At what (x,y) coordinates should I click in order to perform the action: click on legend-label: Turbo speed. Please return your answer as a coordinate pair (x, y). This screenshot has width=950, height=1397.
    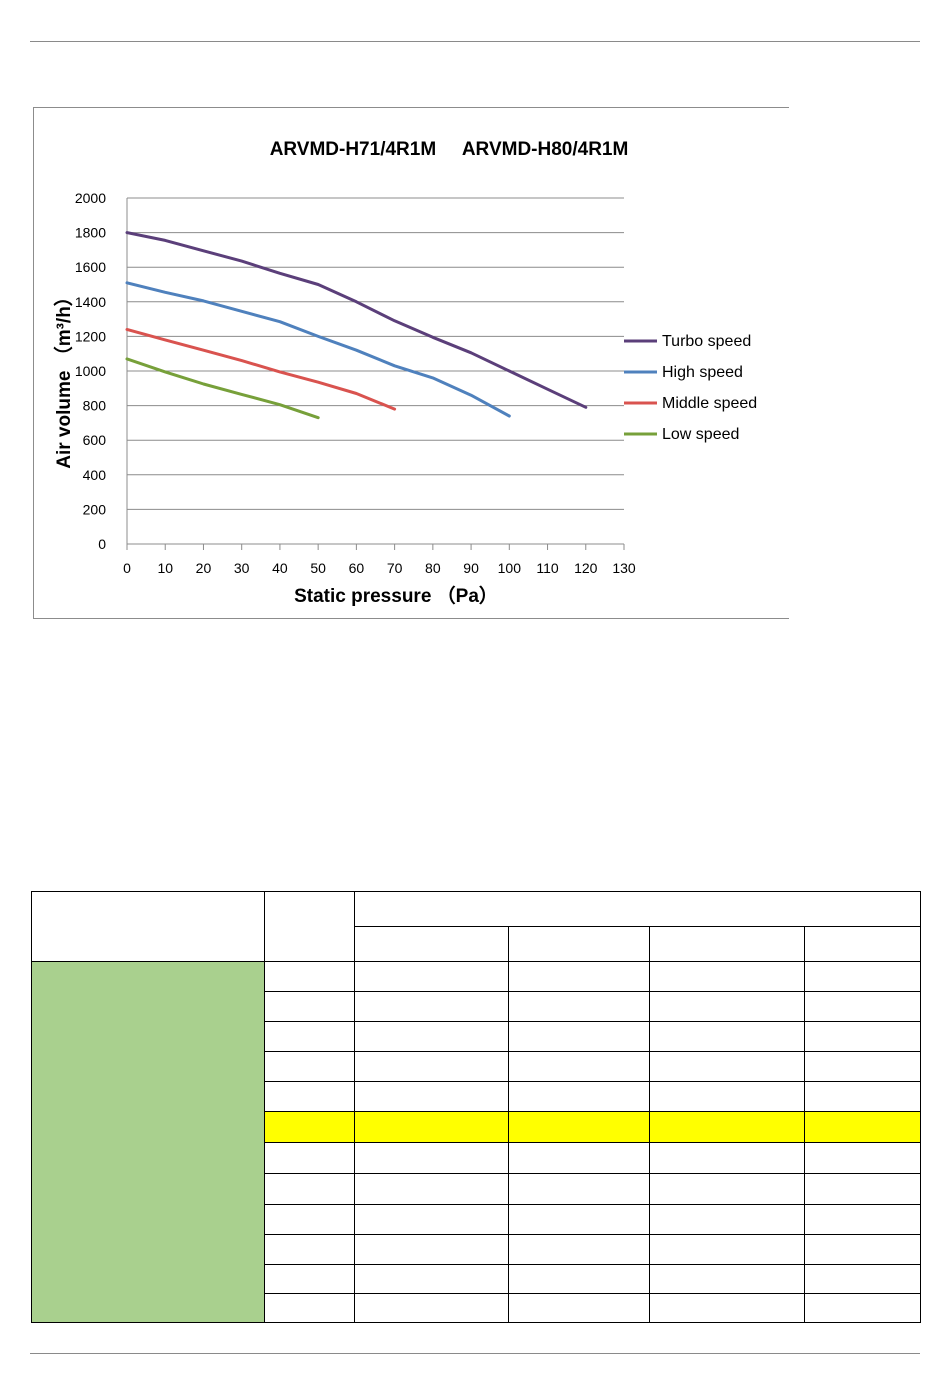
    Looking at the image, I should click on (706, 341).